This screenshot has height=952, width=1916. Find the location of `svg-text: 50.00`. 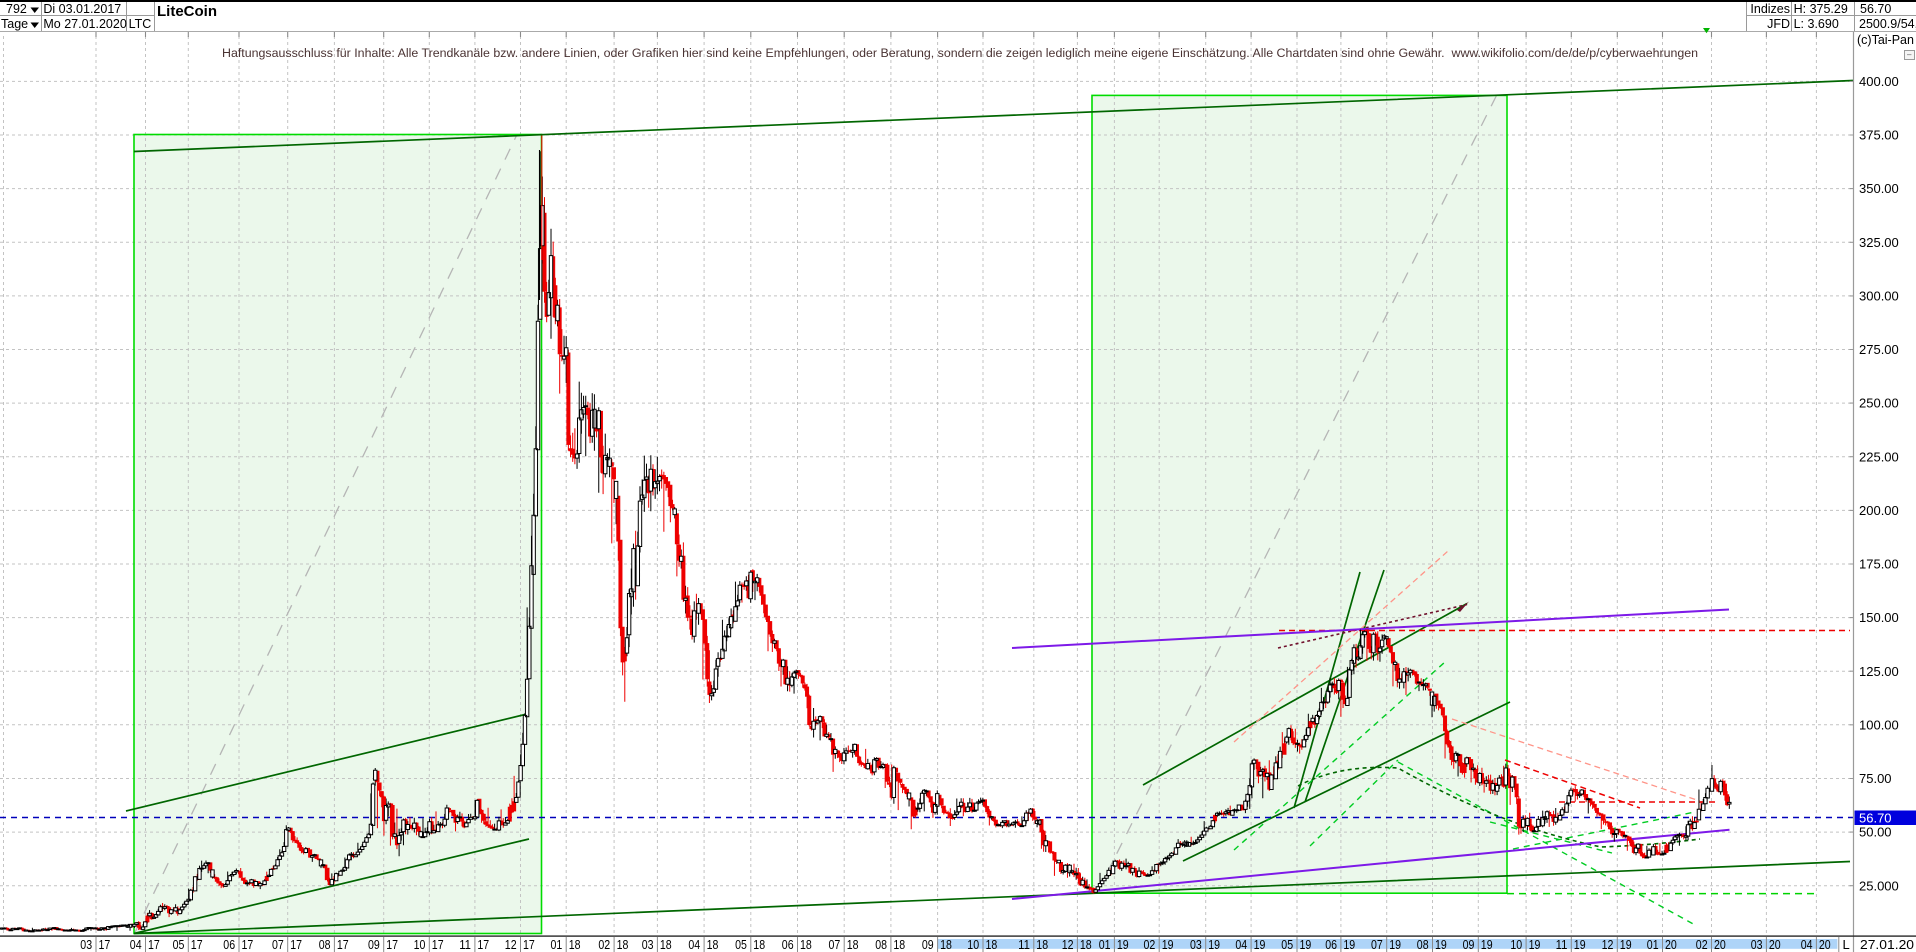

svg-text: 50.00 is located at coordinates (1875, 832).